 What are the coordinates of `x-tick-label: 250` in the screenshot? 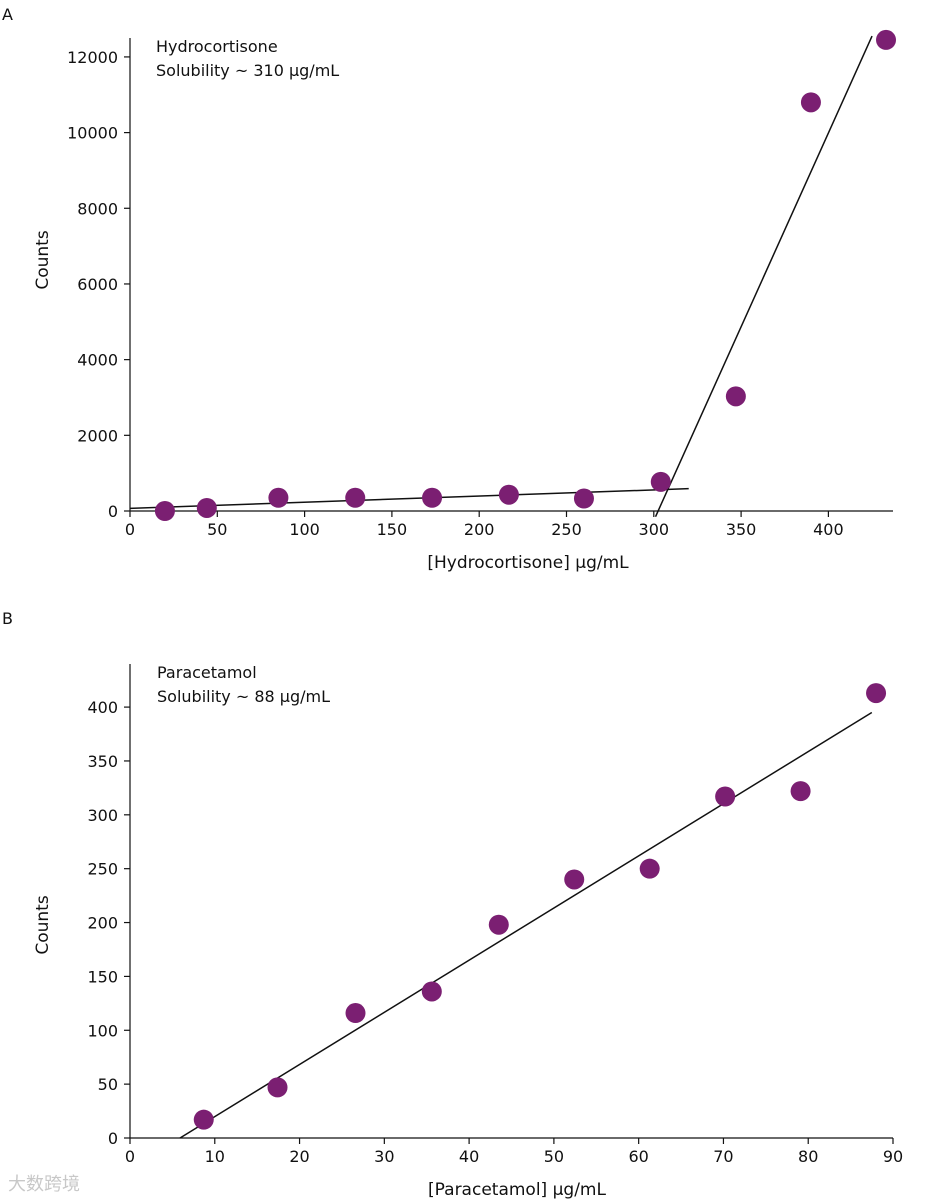 It's located at (566, 529).